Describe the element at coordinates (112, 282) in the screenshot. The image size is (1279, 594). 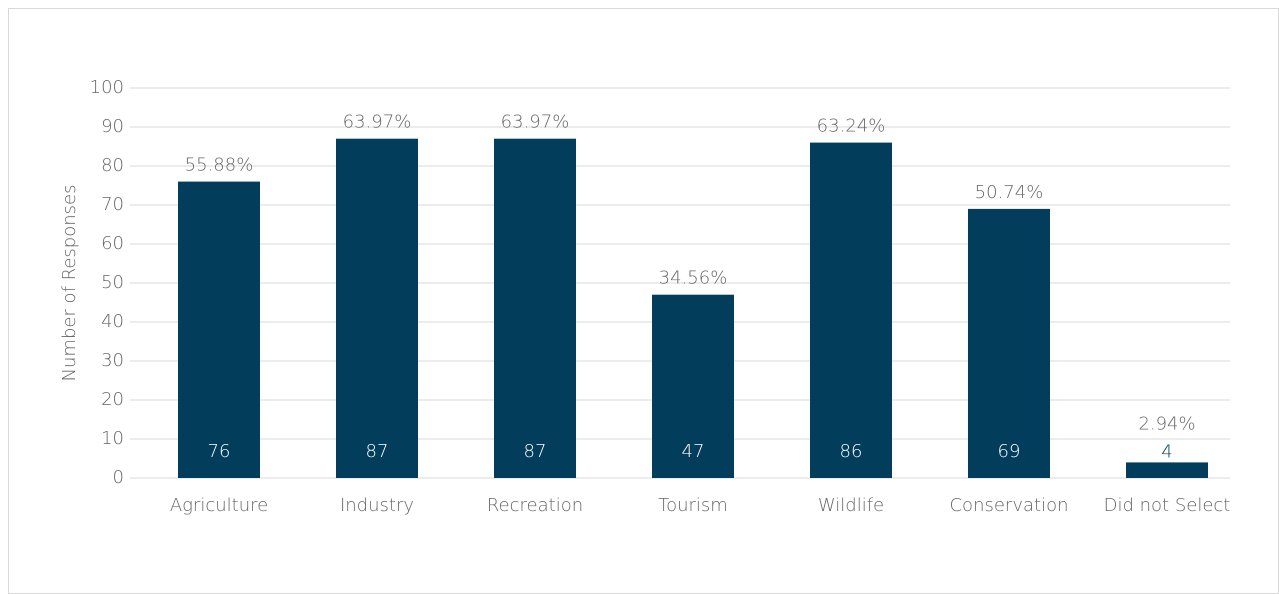
I see `y-tick-label: 50` at that location.